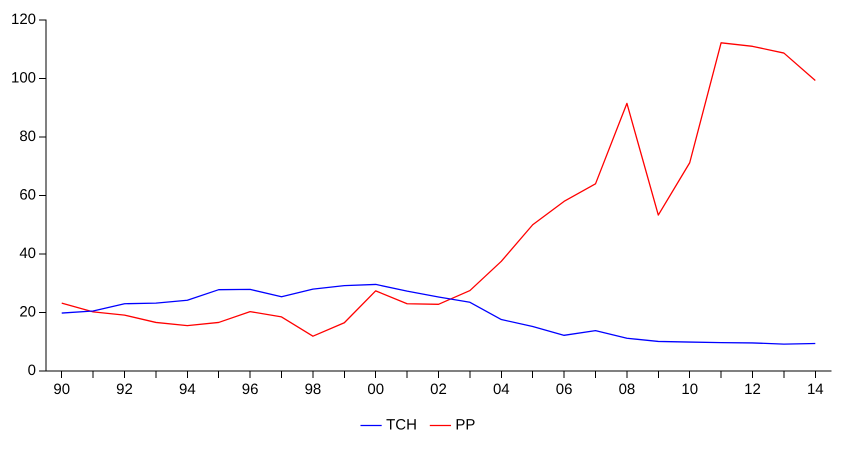  I want to click on x-tick-label: 08, so click(627, 389).